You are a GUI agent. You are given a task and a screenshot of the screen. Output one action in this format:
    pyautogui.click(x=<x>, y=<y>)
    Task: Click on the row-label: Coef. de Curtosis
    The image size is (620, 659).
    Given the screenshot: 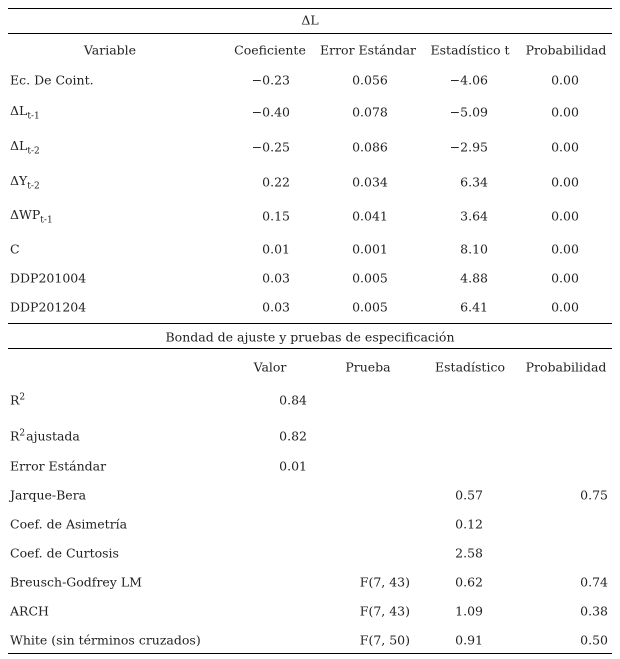 What is the action you would take?
    pyautogui.click(x=64, y=553)
    